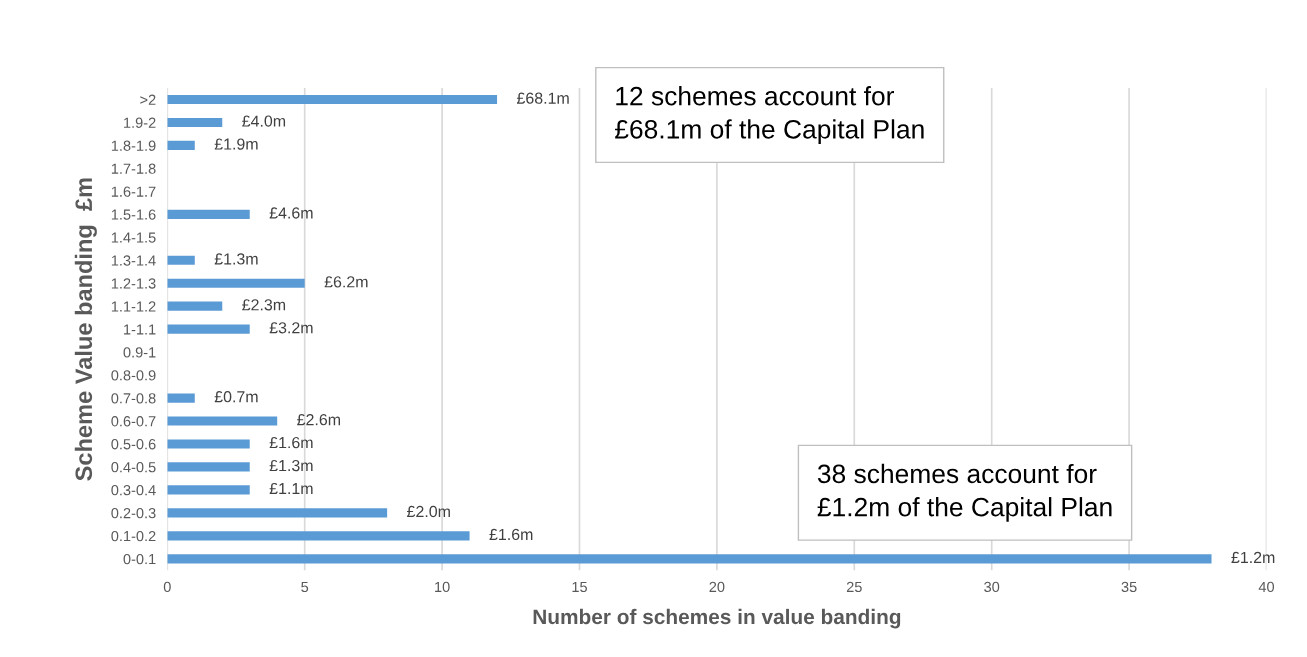 Image resolution: width=1307 pixels, height=657 pixels. Describe the element at coordinates (133, 191) in the screenshot. I see `y-tick-label: 1.6-1.7` at that location.